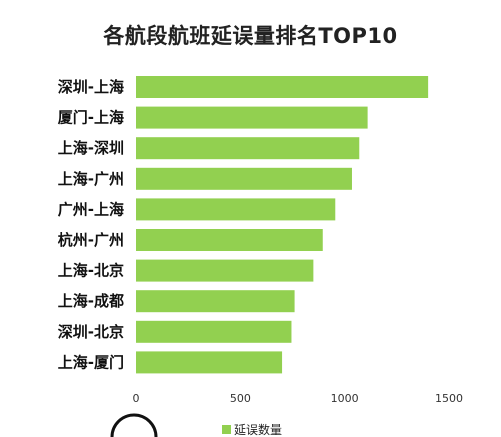 This screenshot has width=501, height=437. Describe the element at coordinates (91, 240) in the screenshot. I see `category-label: 杭州-广州` at that location.